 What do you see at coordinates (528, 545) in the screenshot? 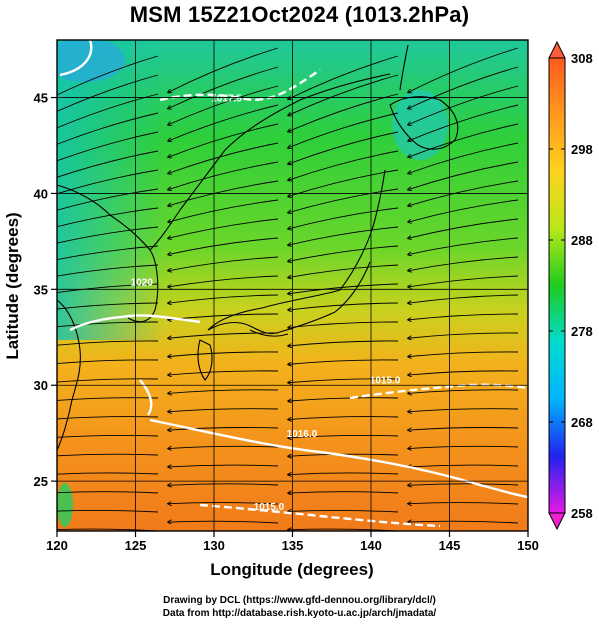
I see `x-tick-label: 150` at bounding box center [528, 545].